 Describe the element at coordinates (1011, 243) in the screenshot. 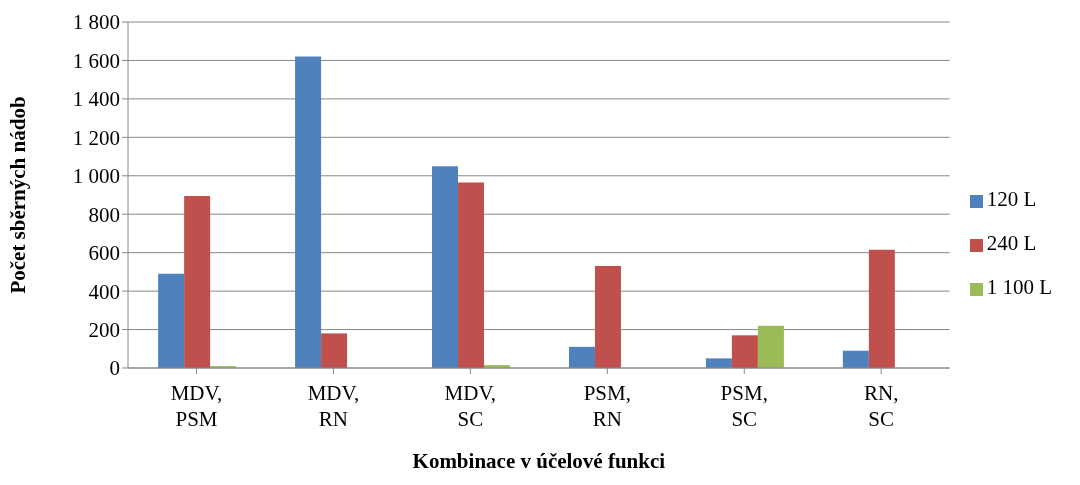

I see `legend-label: 240 L` at that location.